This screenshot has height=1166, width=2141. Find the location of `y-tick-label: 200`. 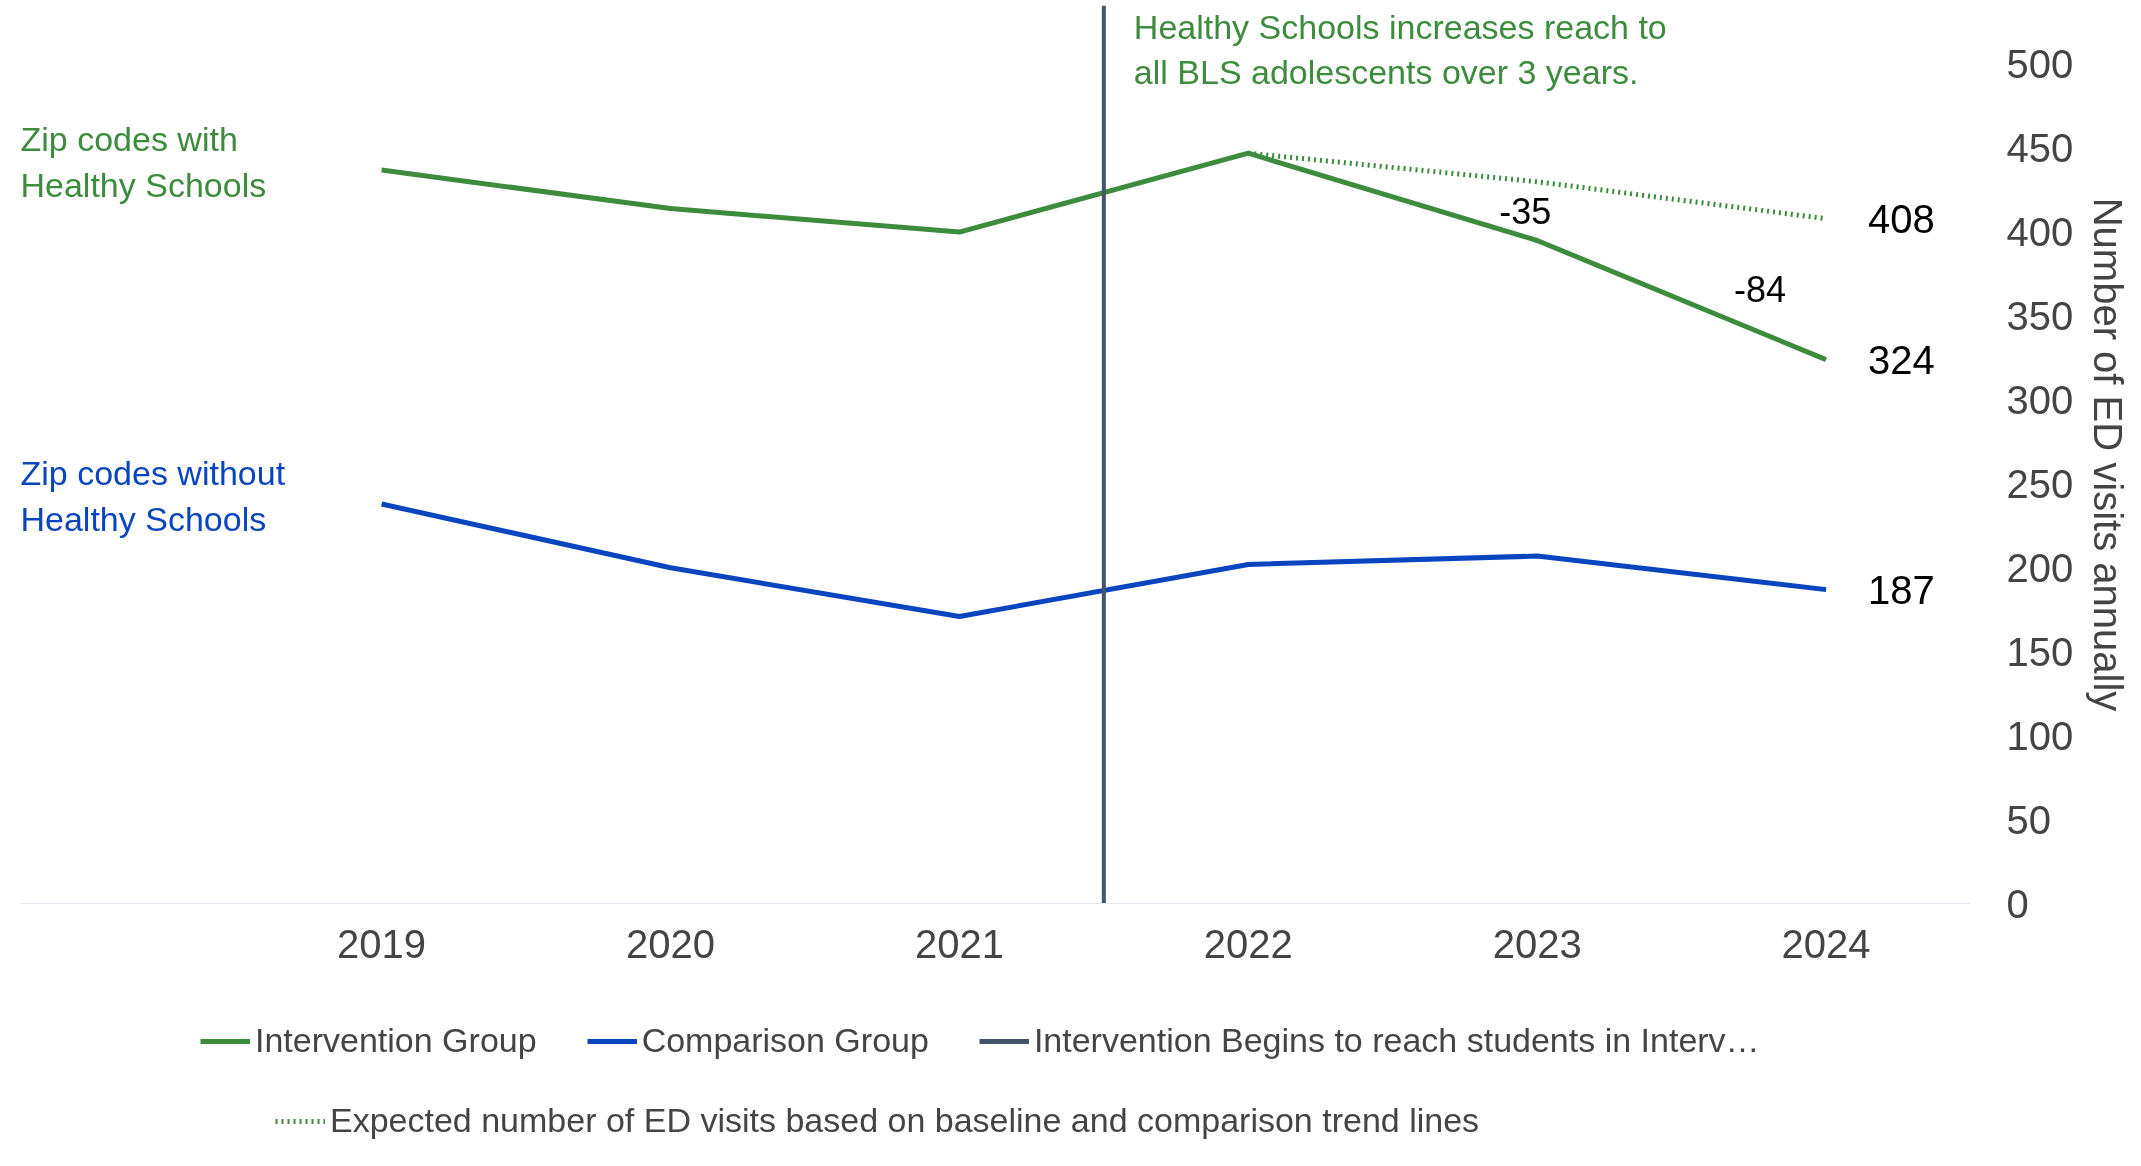

y-tick-label: 200 is located at coordinates (2040, 567).